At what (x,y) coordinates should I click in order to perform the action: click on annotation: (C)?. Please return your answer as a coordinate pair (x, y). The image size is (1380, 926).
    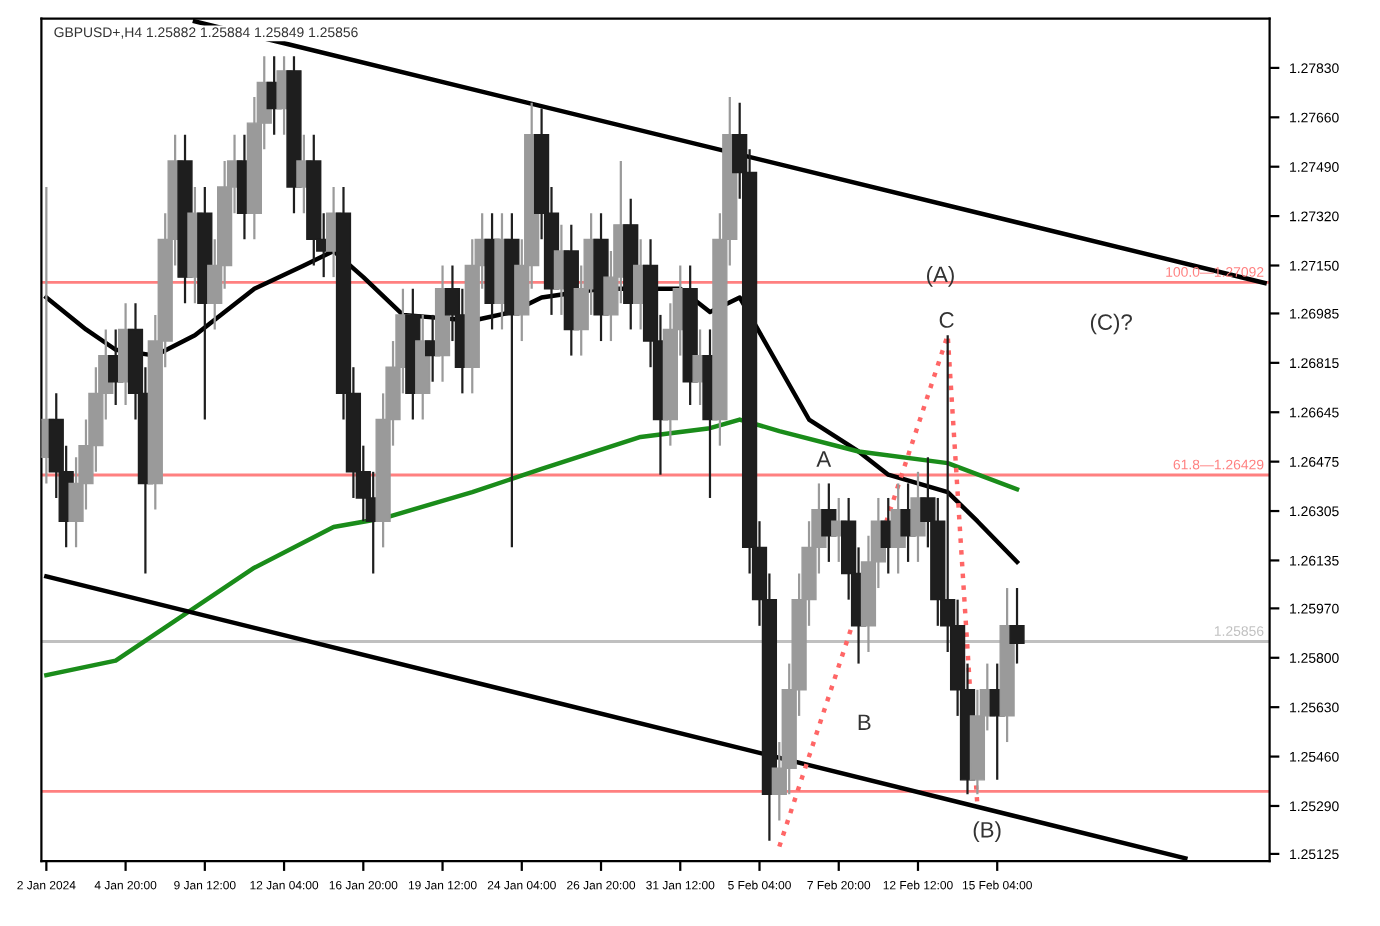
    Looking at the image, I should click on (1111, 324).